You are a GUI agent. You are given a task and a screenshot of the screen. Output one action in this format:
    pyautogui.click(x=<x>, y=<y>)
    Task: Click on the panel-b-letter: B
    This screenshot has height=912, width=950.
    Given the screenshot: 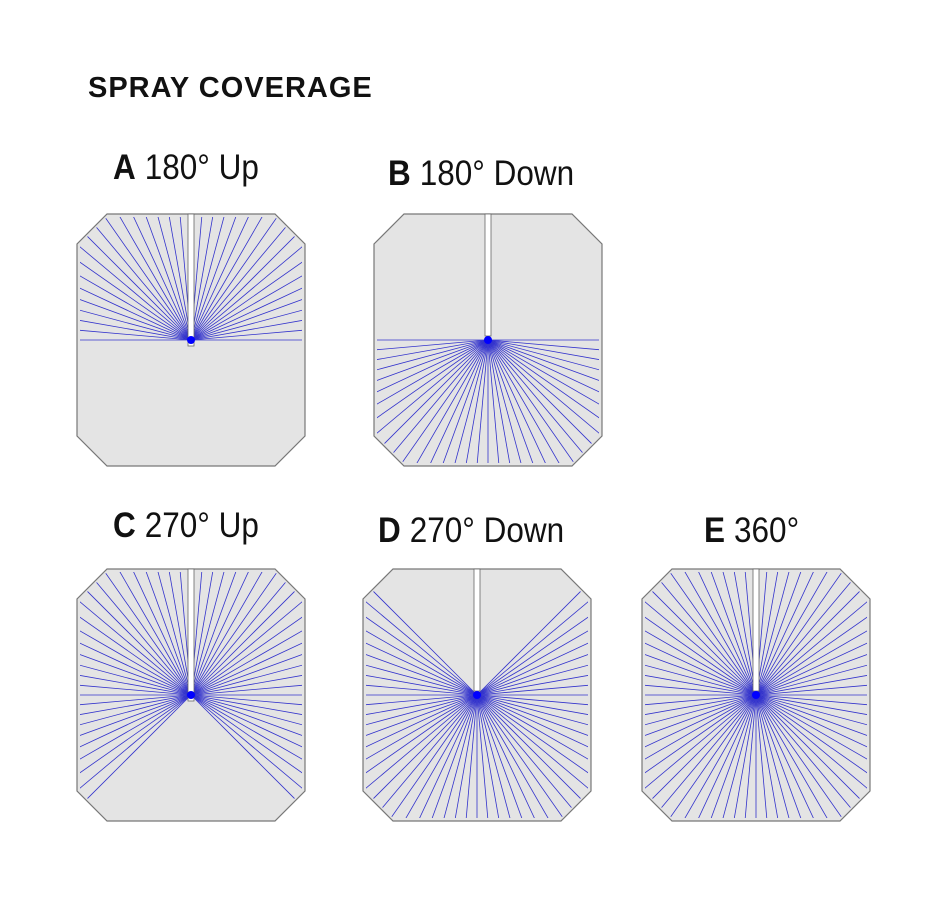 What is the action you would take?
    pyautogui.click(x=399, y=173)
    